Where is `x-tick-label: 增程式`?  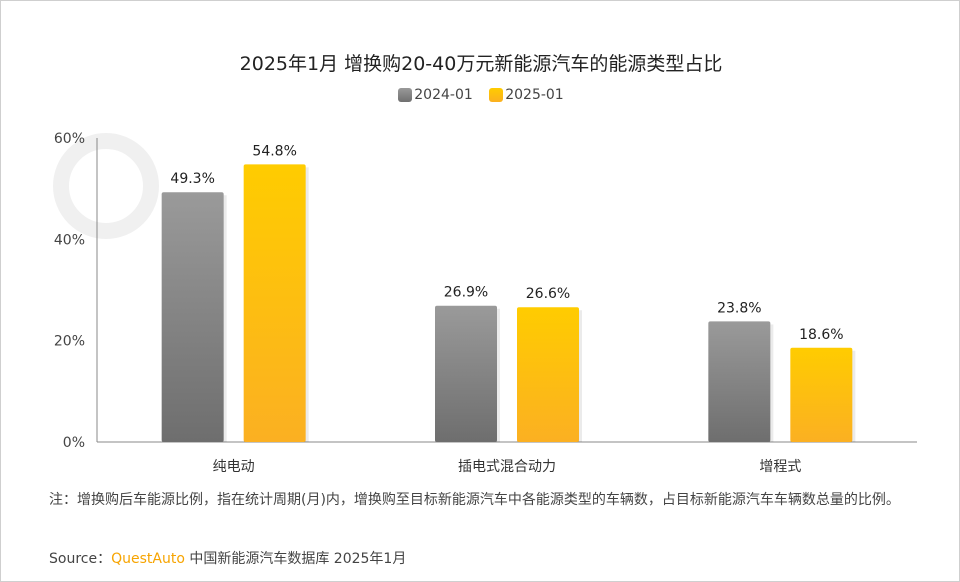
x-tick-label: 增程式 is located at coordinates (780, 467).